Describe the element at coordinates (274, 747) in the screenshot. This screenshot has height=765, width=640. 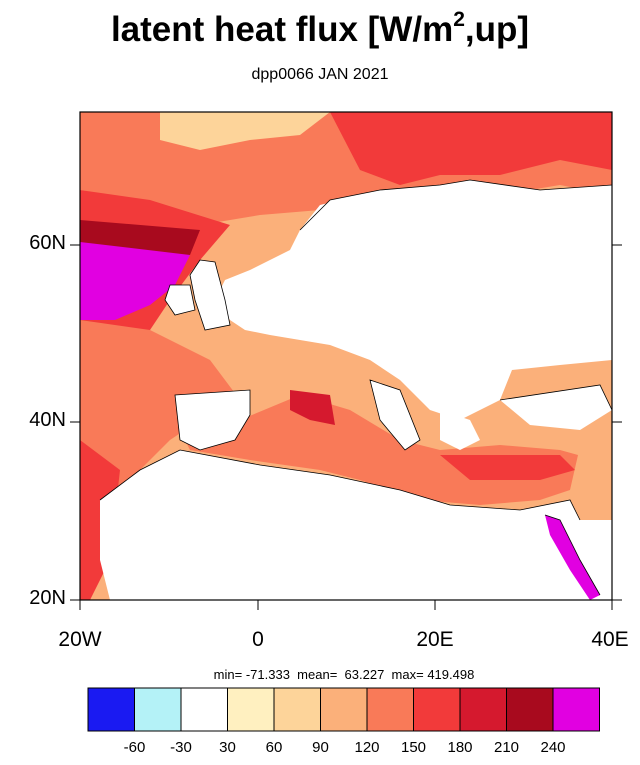
I see `colorbar-label: 60` at that location.